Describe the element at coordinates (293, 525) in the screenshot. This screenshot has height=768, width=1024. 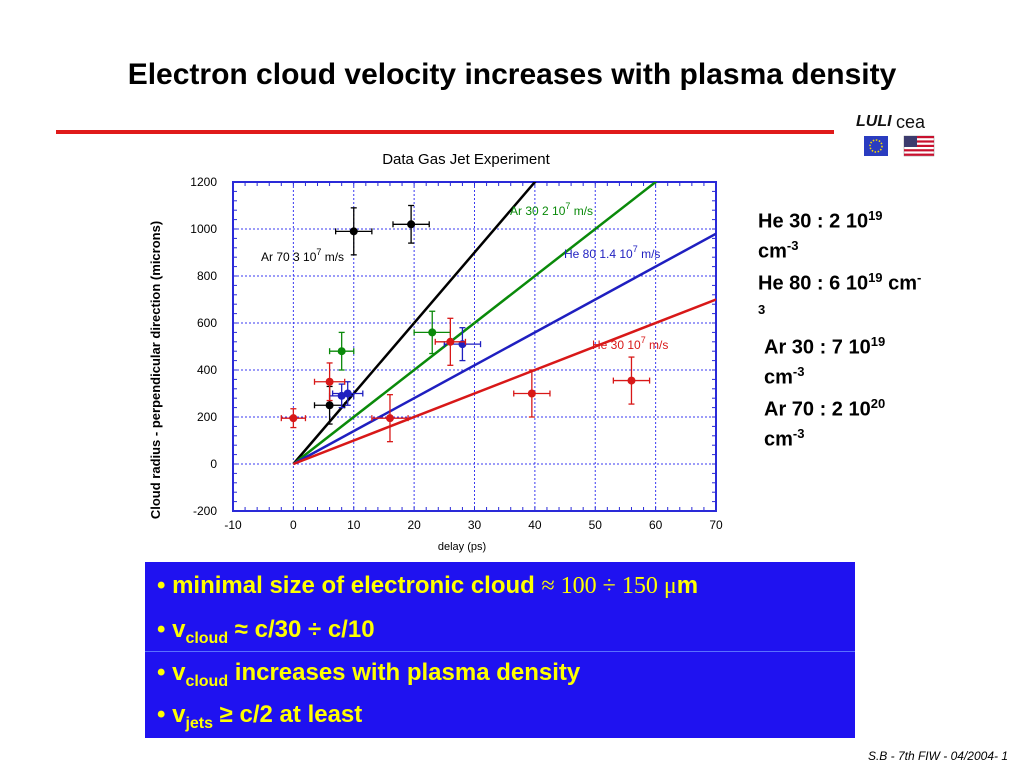
I see `x-tick-label: 0` at that location.